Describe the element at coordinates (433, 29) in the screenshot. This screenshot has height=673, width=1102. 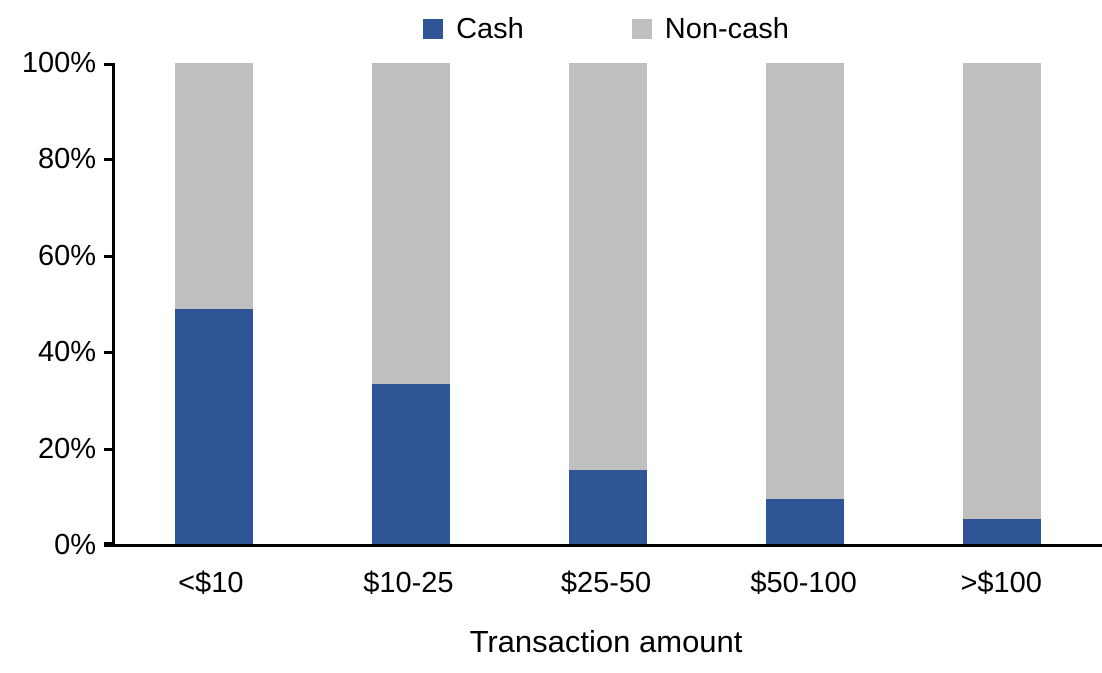
I see `cash-color-swatch` at that location.